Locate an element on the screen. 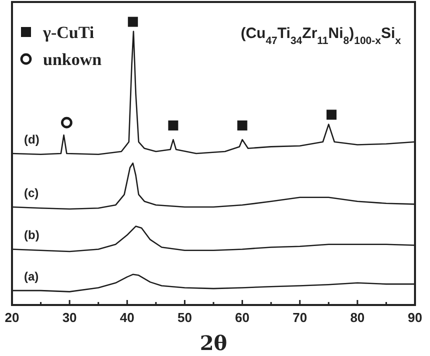 Image resolution: width=430 pixels, height=356 pixels. series-label: (d) is located at coordinates (32, 139).